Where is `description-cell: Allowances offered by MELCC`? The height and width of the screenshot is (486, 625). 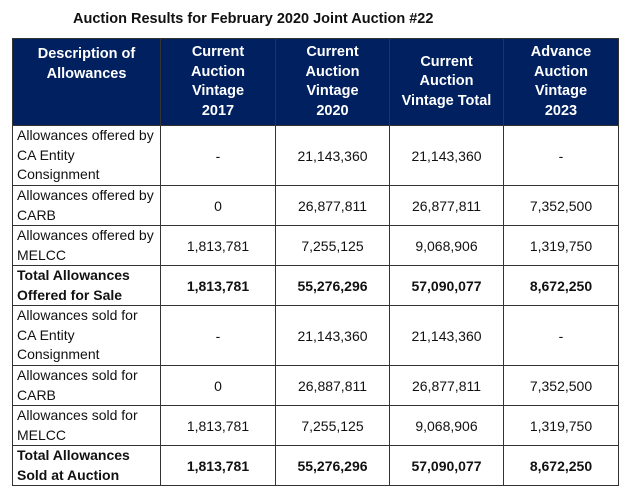 description-cell: Allowances offered by MELCC is located at coordinates (86, 245).